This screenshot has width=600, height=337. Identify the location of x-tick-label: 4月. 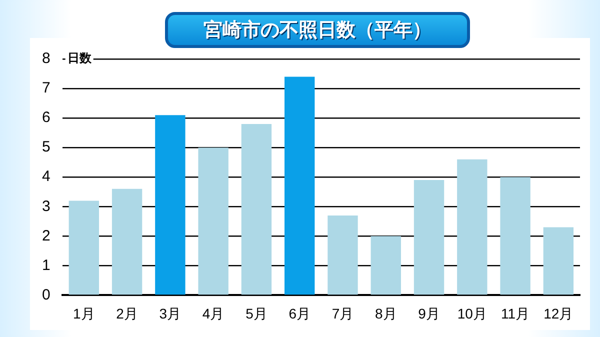
(213, 313).